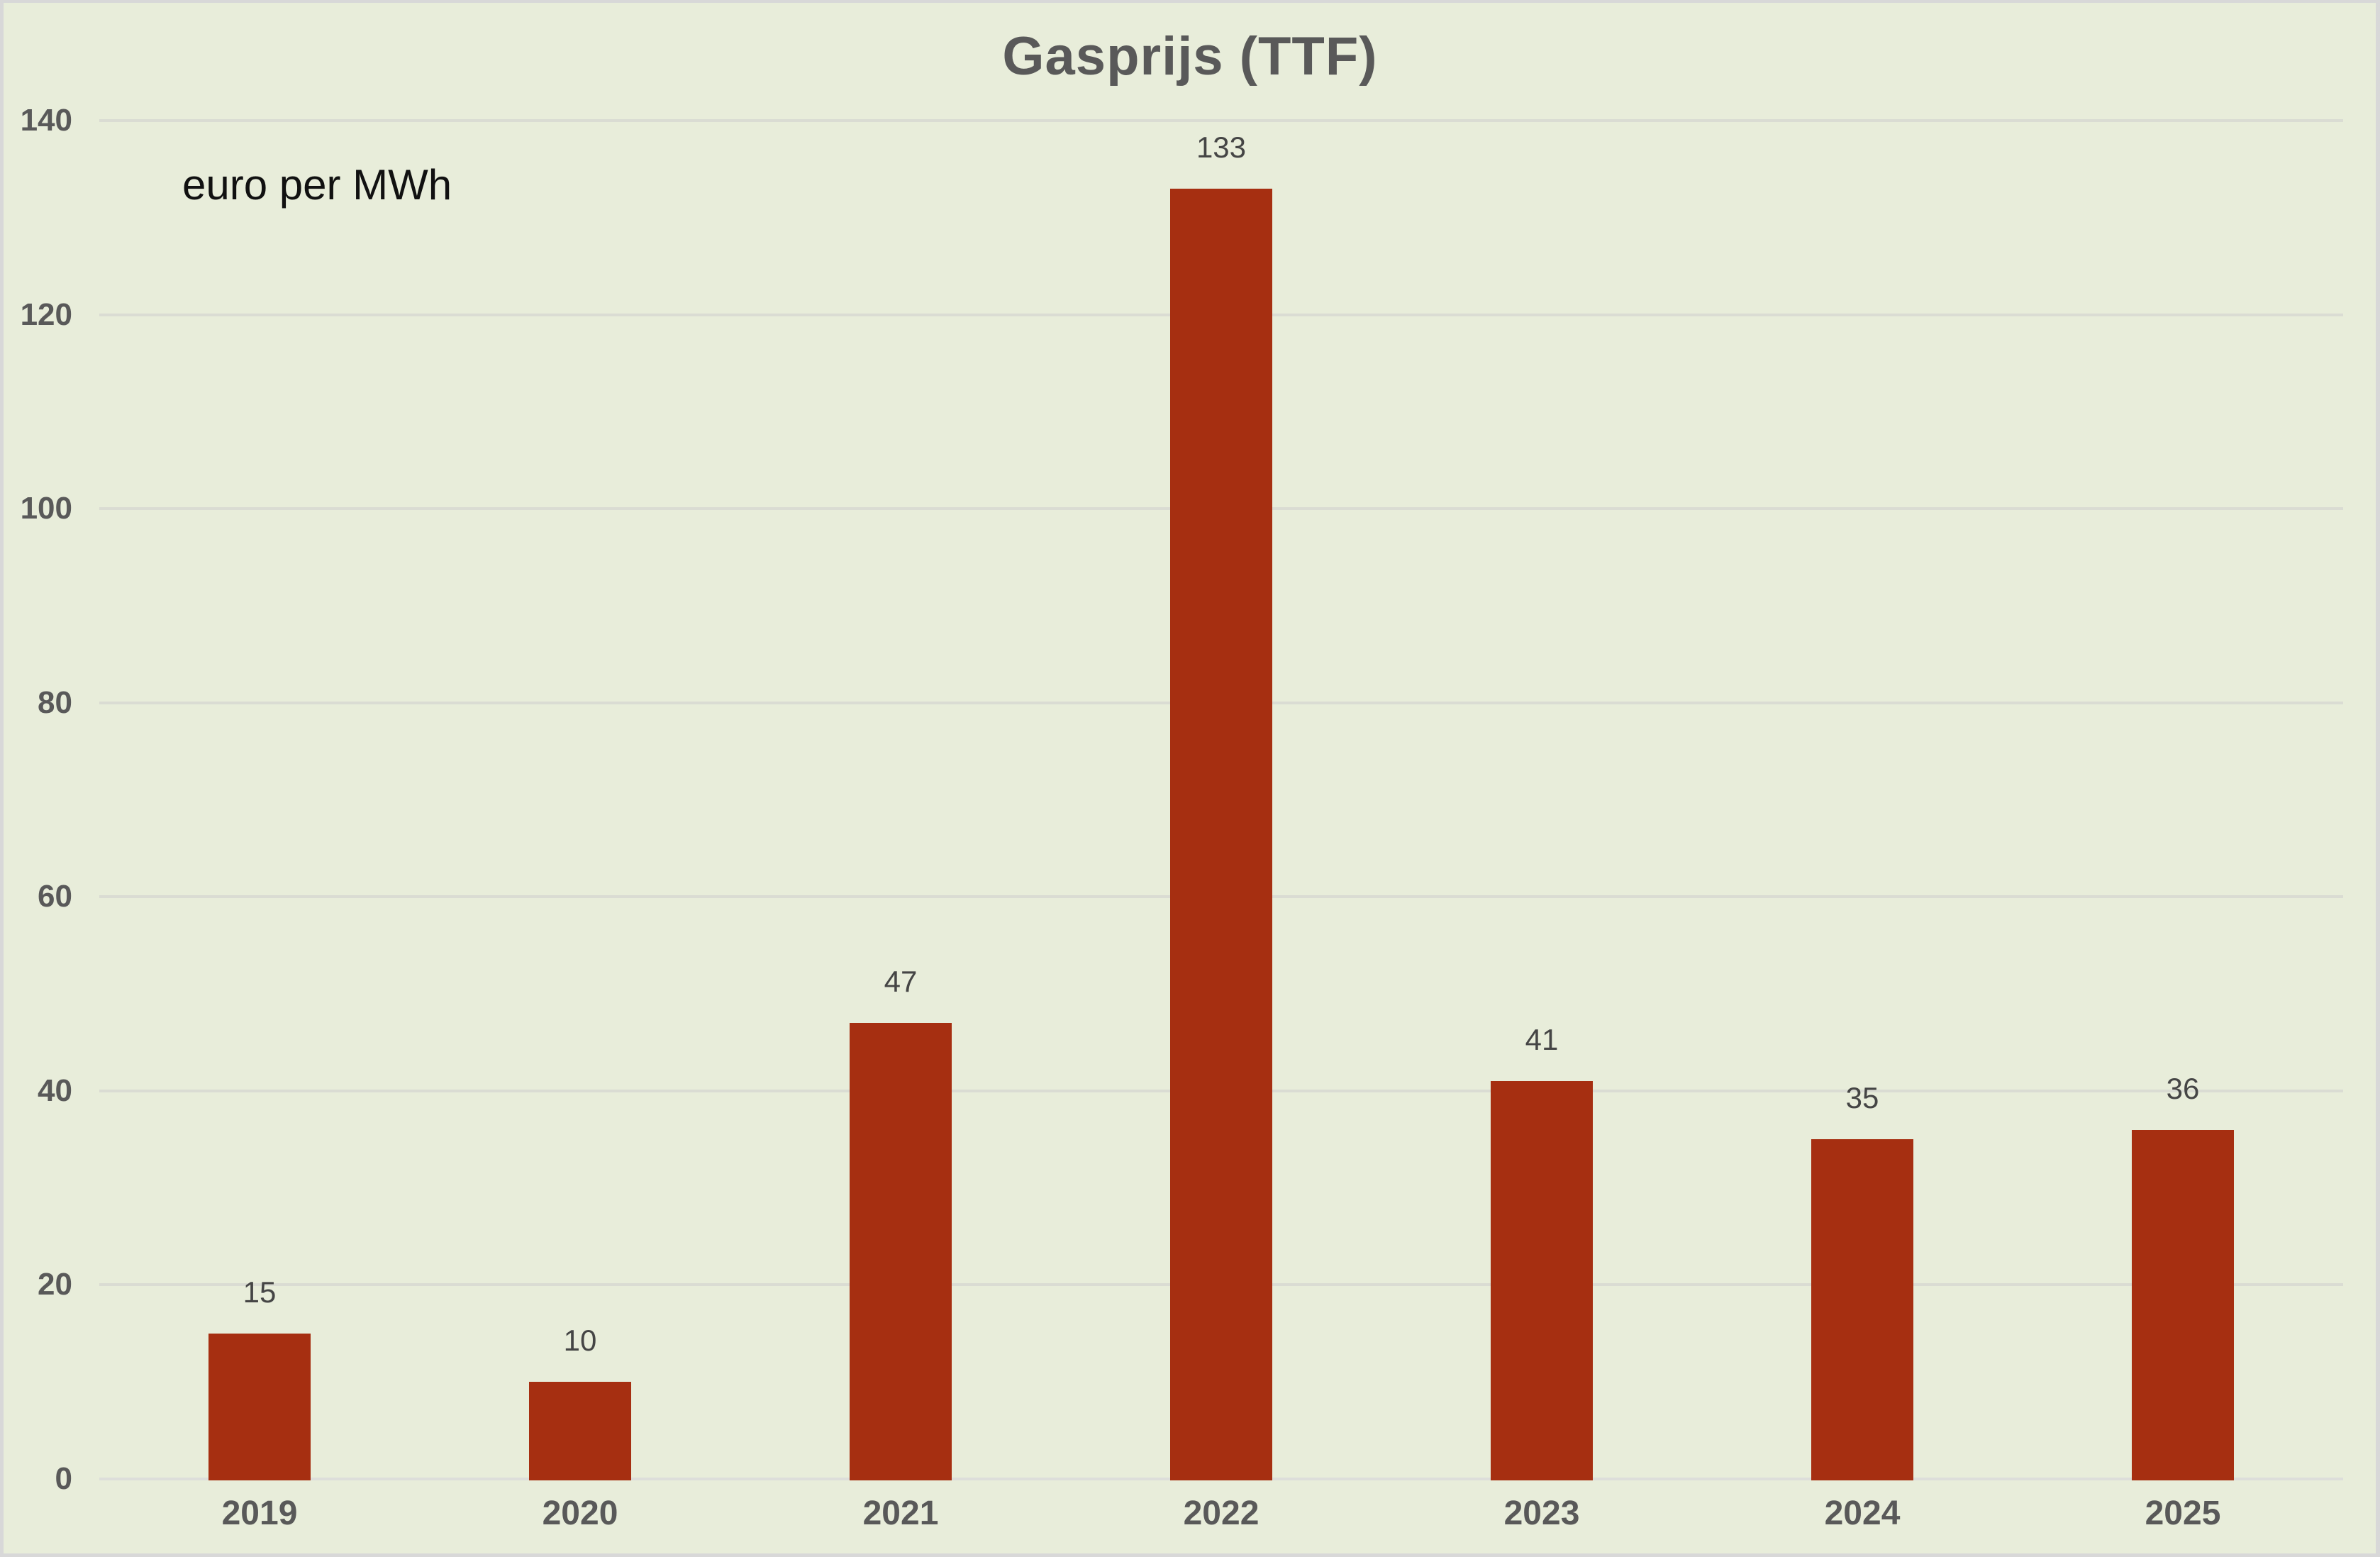  Describe the element at coordinates (55, 1090) in the screenshot. I see `y-axis-tick-label-40: 40` at that location.